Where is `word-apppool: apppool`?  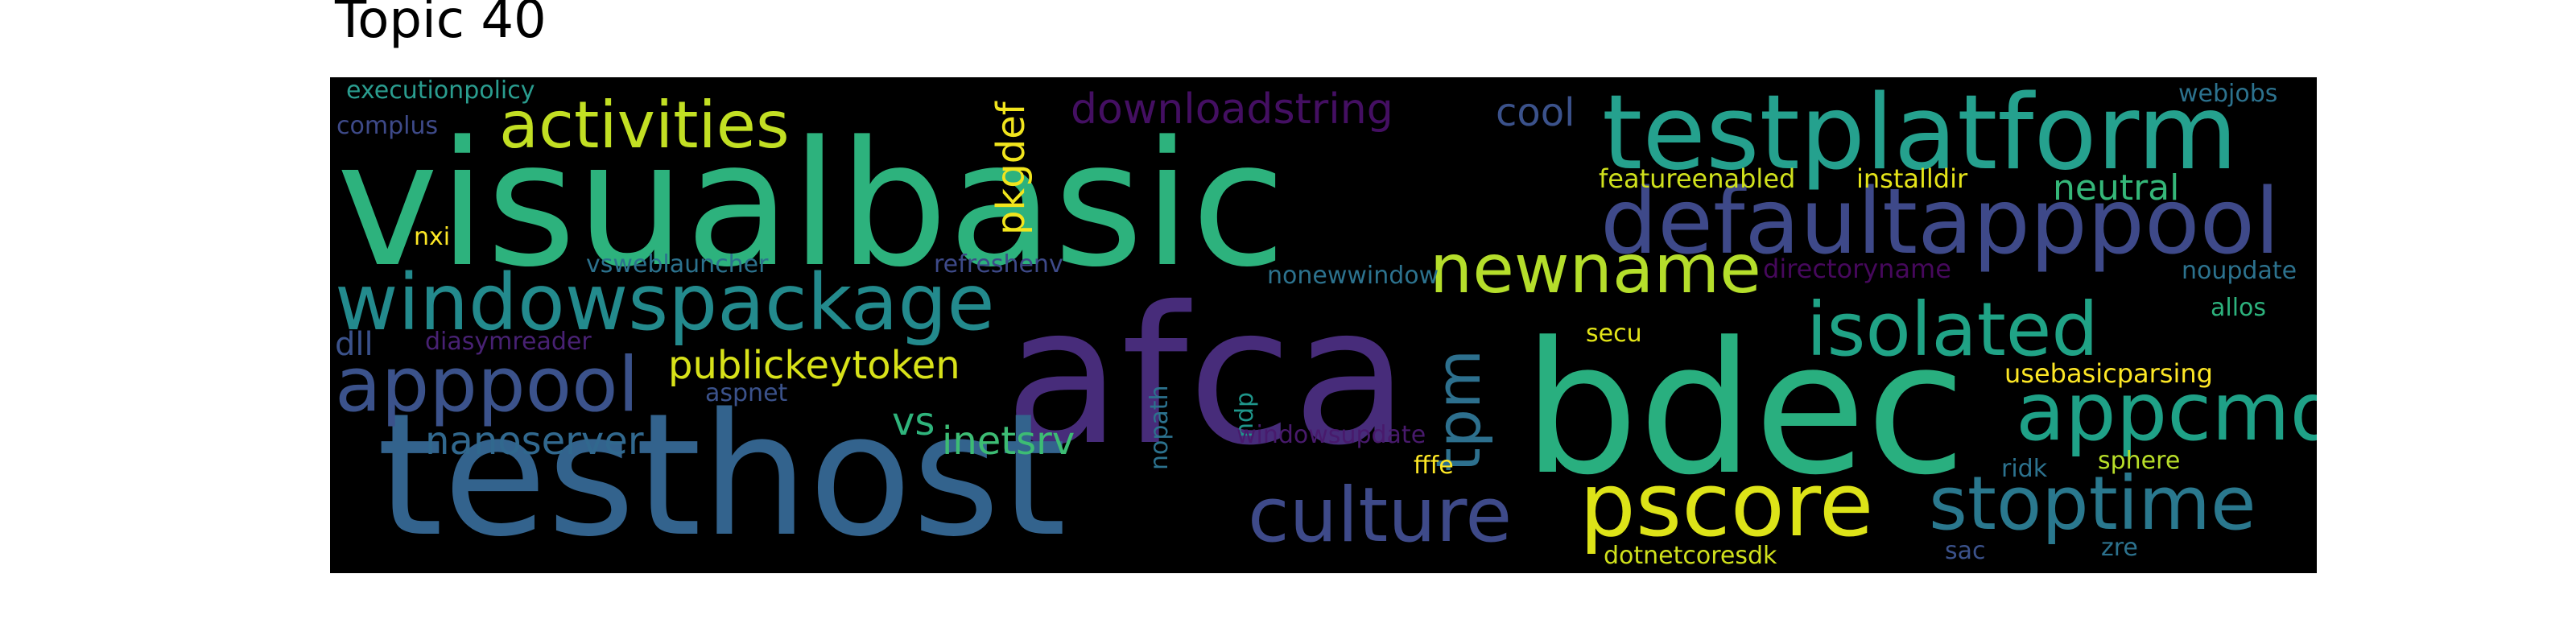
word-apppool: apppool is located at coordinates (487, 385).